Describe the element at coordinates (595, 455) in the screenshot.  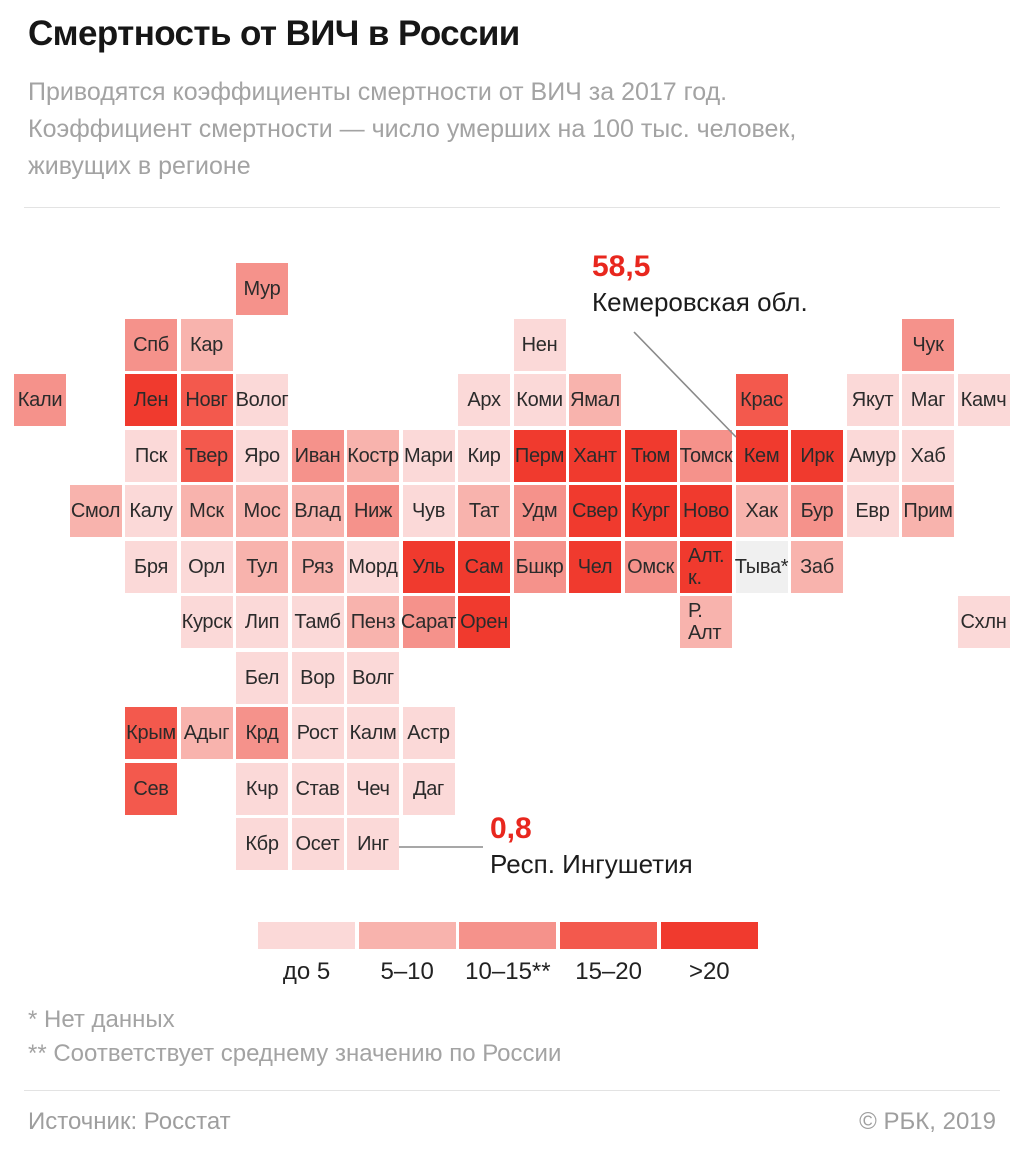
I see `region-tile-Хант: Хант` at that location.